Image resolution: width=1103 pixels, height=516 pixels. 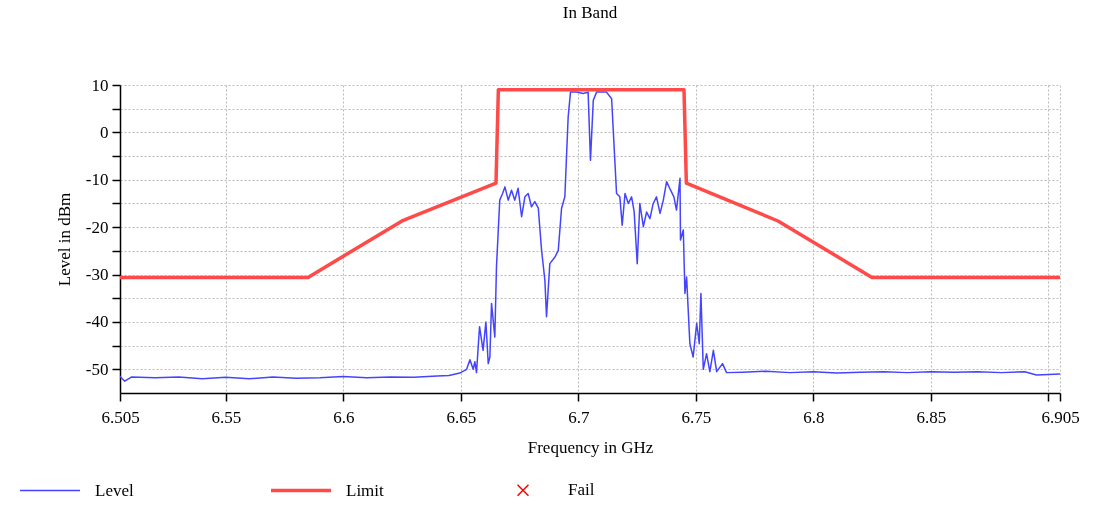 I want to click on legend-label: Level, so click(x=114, y=490).